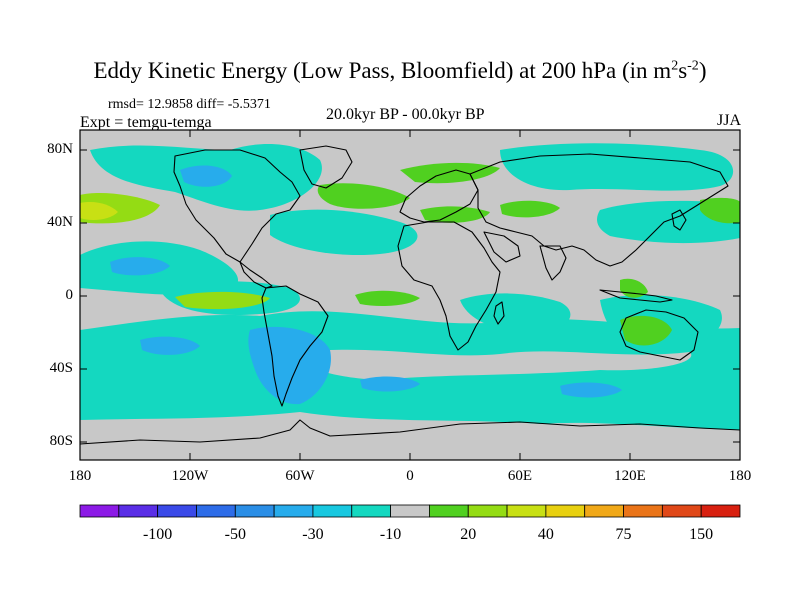  Describe the element at coordinates (636, 296) in the screenshot. I see `coast-indonesia` at that location.